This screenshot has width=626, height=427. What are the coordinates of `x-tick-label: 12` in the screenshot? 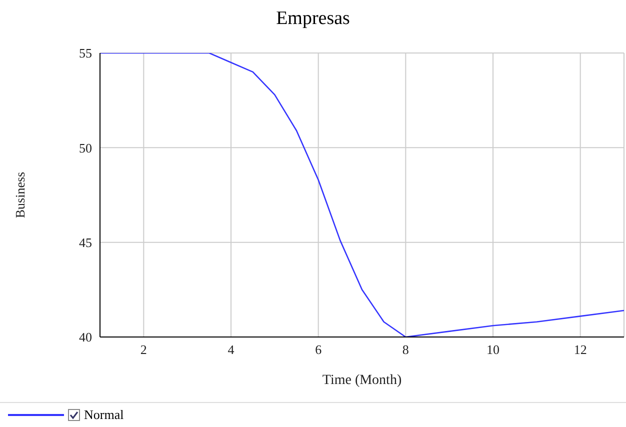 It's located at (580, 350).